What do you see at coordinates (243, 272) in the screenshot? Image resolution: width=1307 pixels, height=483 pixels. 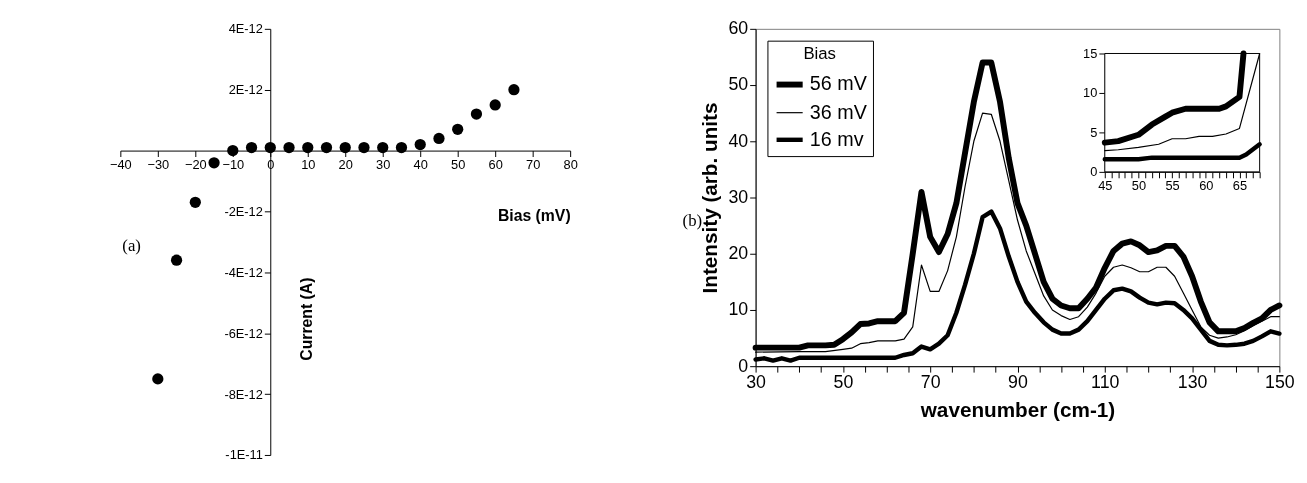 I see `y-tick-label: -4E-12` at bounding box center [243, 272].